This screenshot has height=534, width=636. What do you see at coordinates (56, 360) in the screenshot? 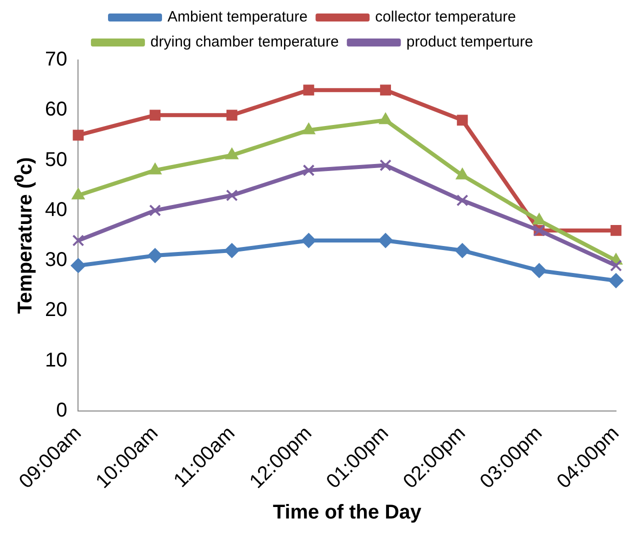
I see `y-tick-label: 10` at bounding box center [56, 360].